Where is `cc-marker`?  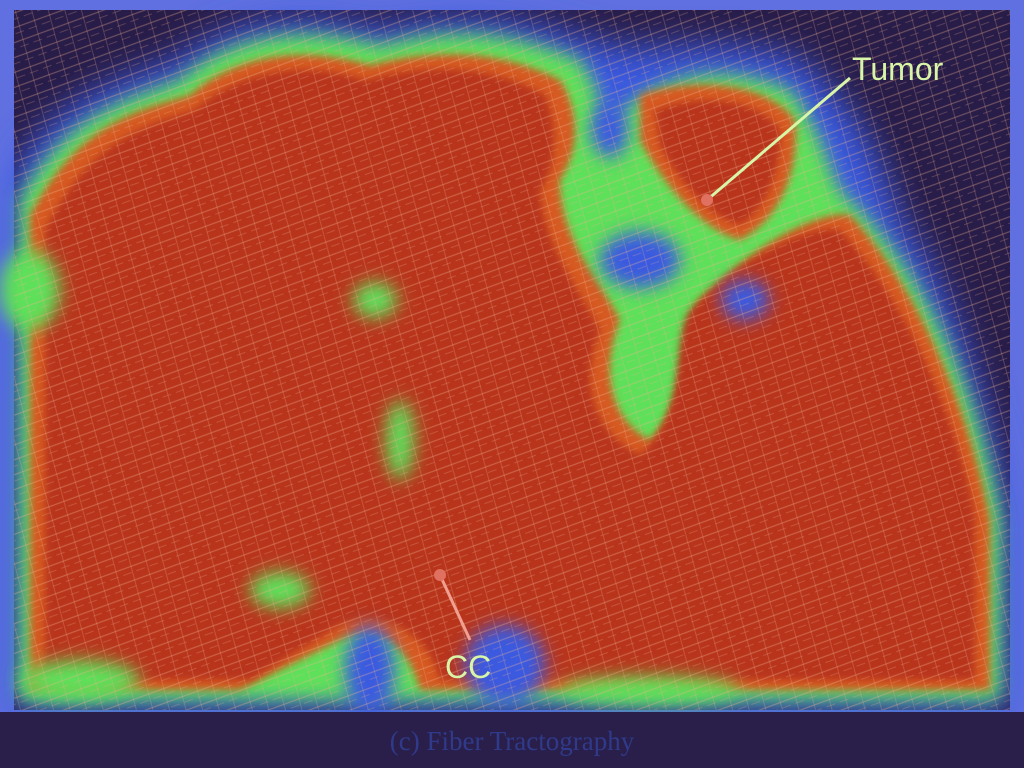
cc-marker is located at coordinates (440, 575).